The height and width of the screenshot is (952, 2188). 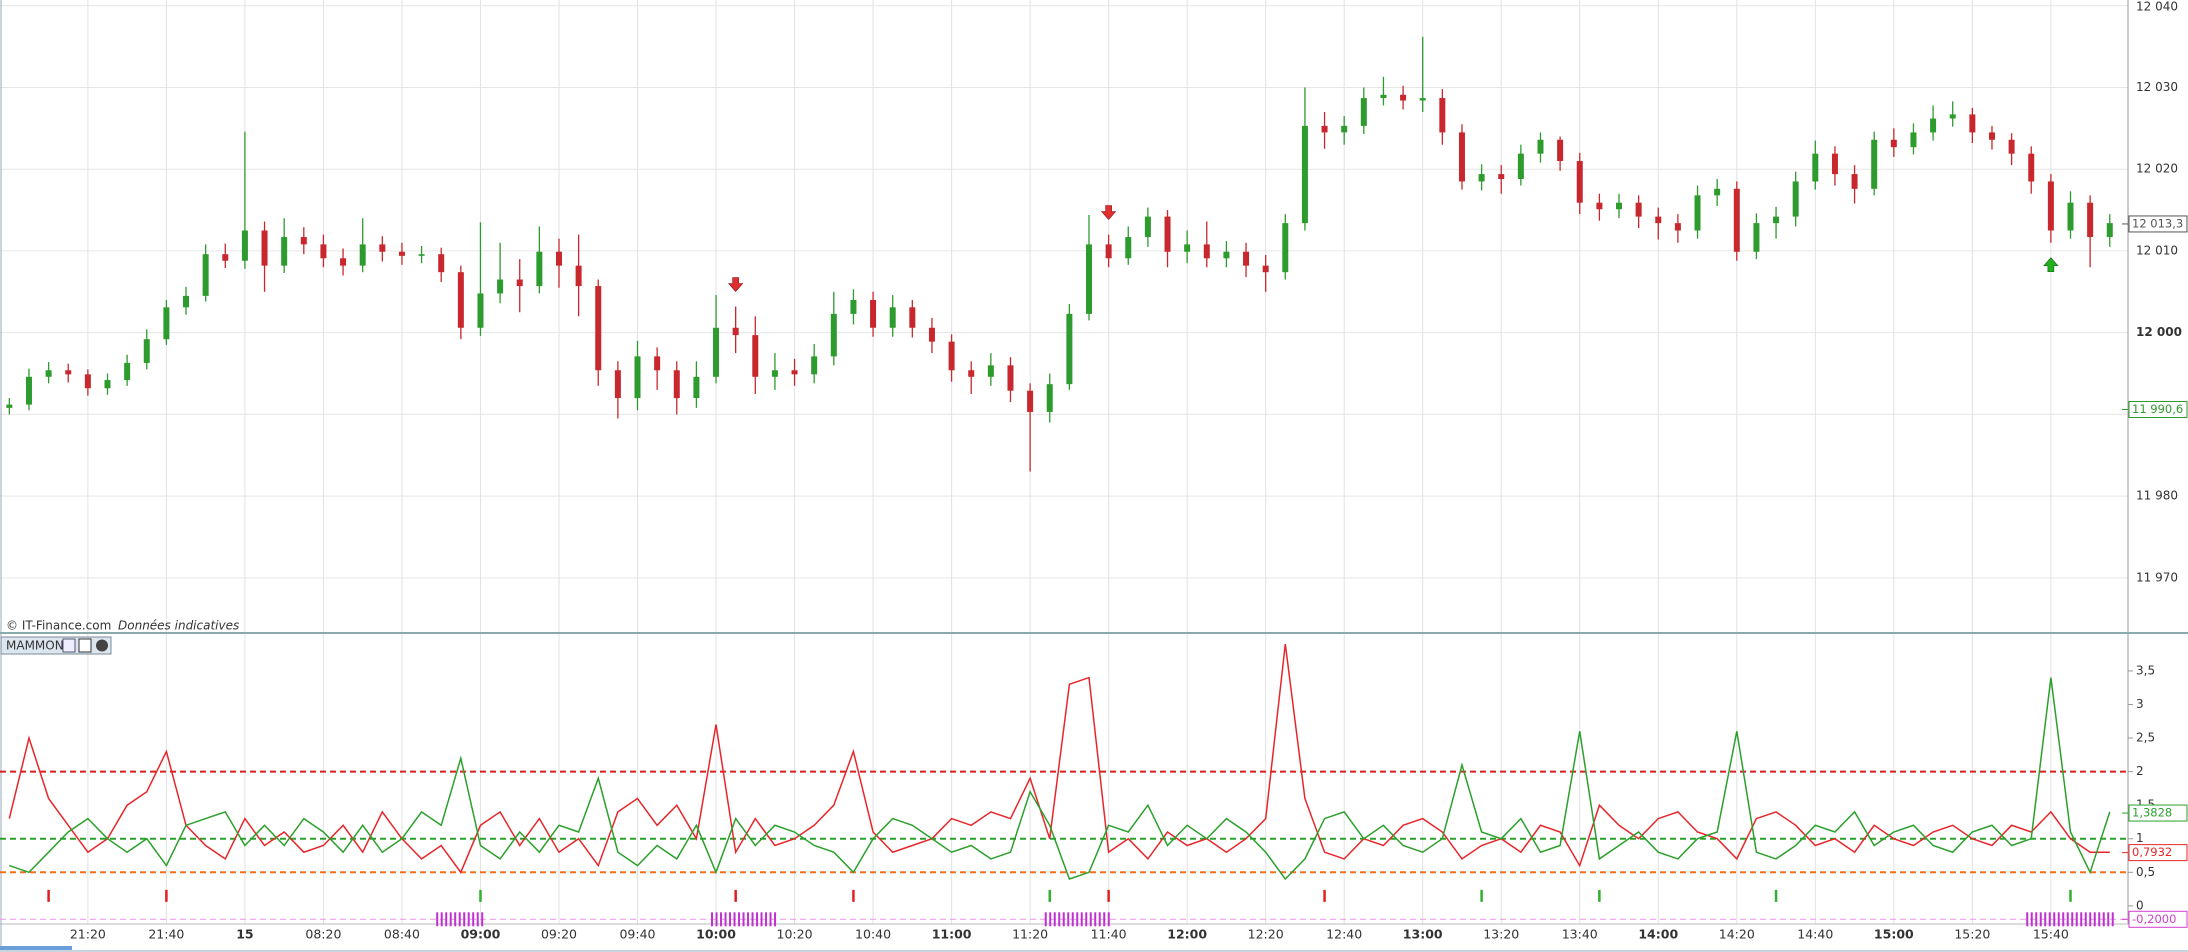 I want to click on y-tick-label: 12 000, so click(x=2159, y=332).